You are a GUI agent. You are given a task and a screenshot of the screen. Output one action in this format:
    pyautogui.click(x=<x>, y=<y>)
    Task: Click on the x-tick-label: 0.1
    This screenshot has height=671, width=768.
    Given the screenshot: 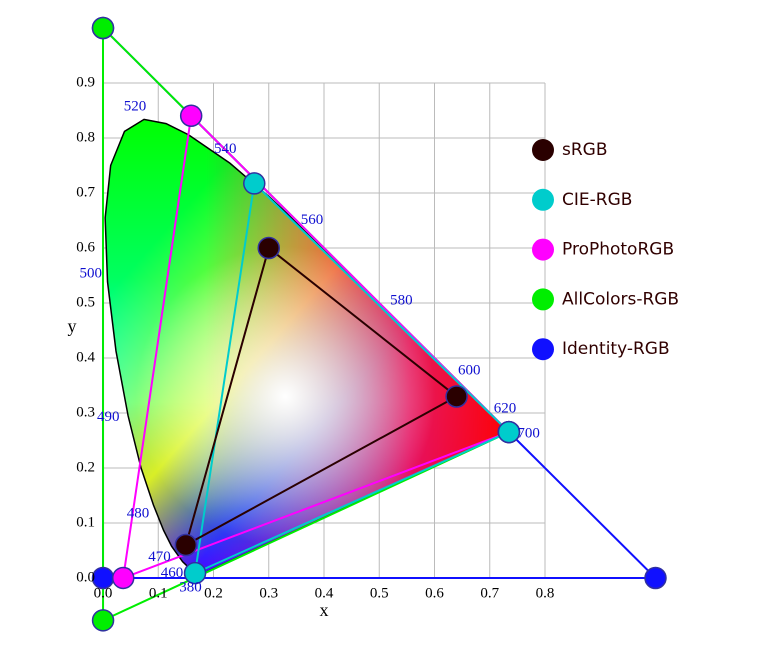 What is the action you would take?
    pyautogui.click(x=158, y=593)
    